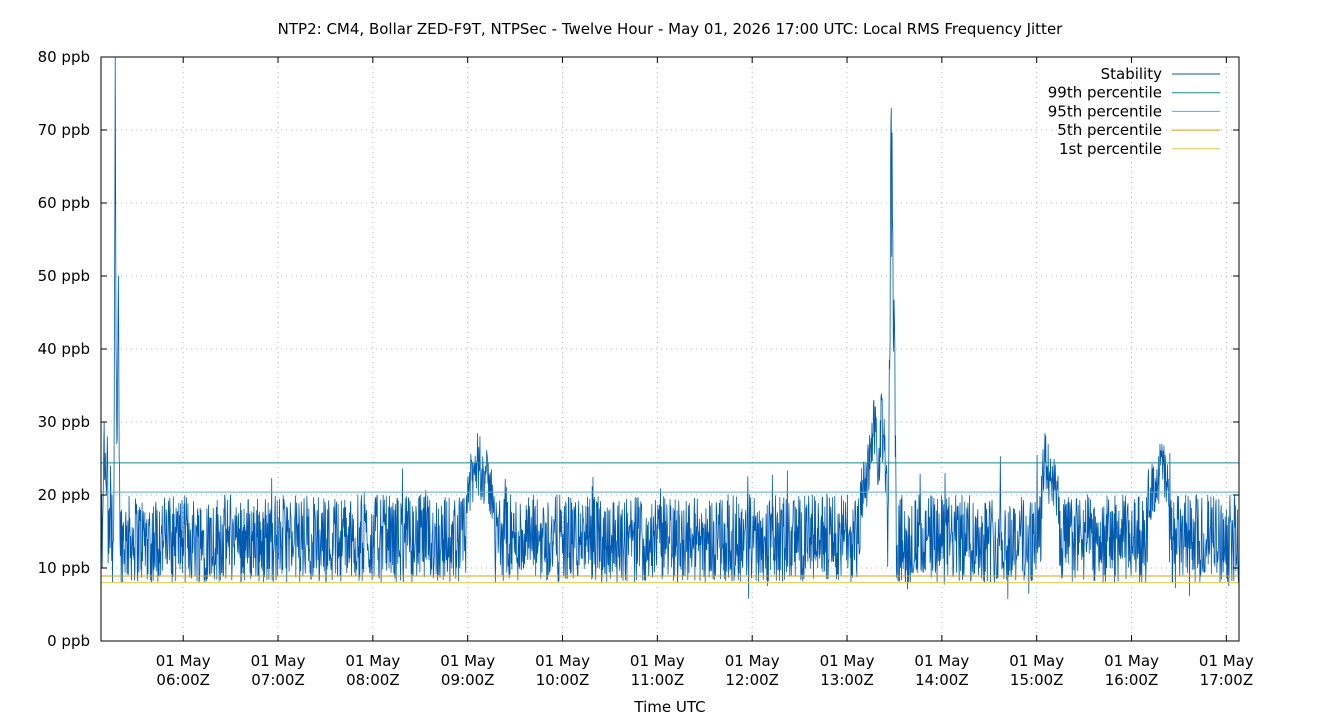 The height and width of the screenshot is (724, 1340). I want to click on x-tick-label: 16:00Z, so click(1132, 680).